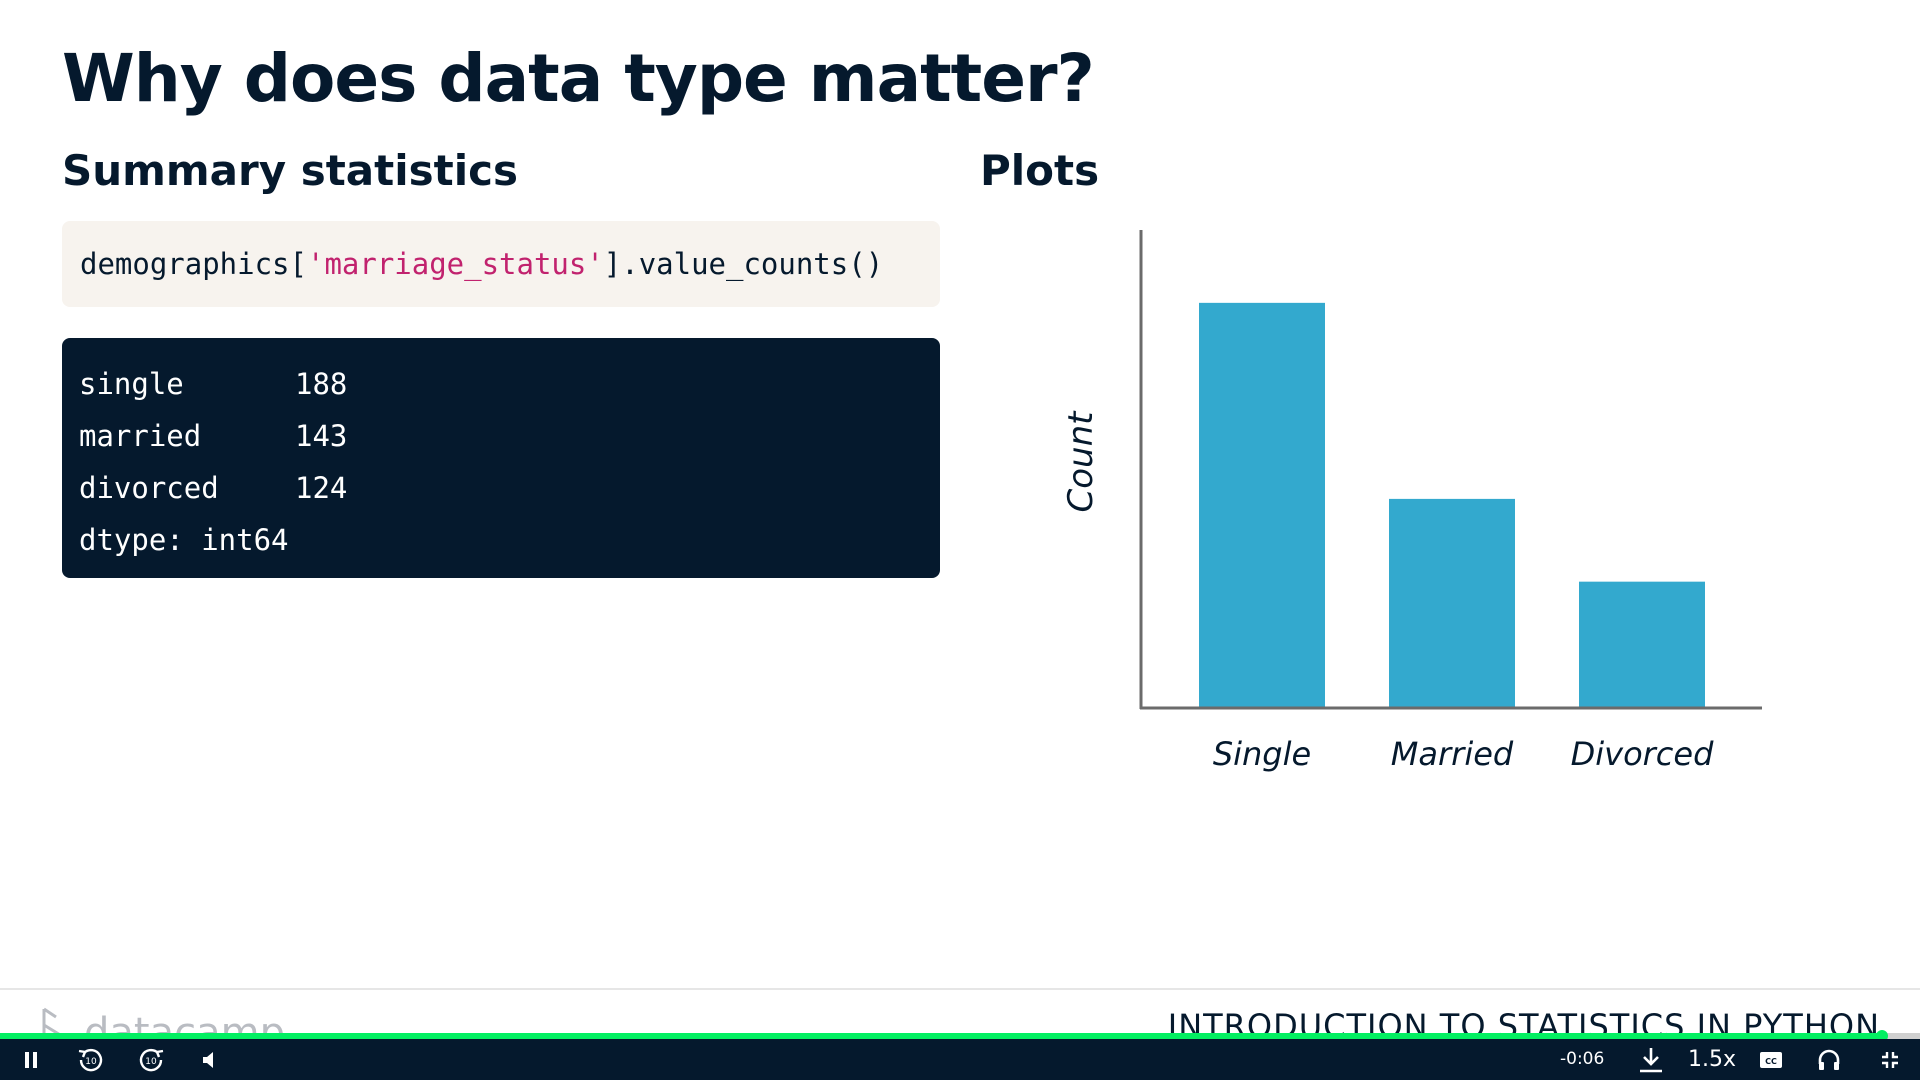 The image size is (1920, 1080). I want to click on datacamp-logo: datacamp, so click(190, 1020).